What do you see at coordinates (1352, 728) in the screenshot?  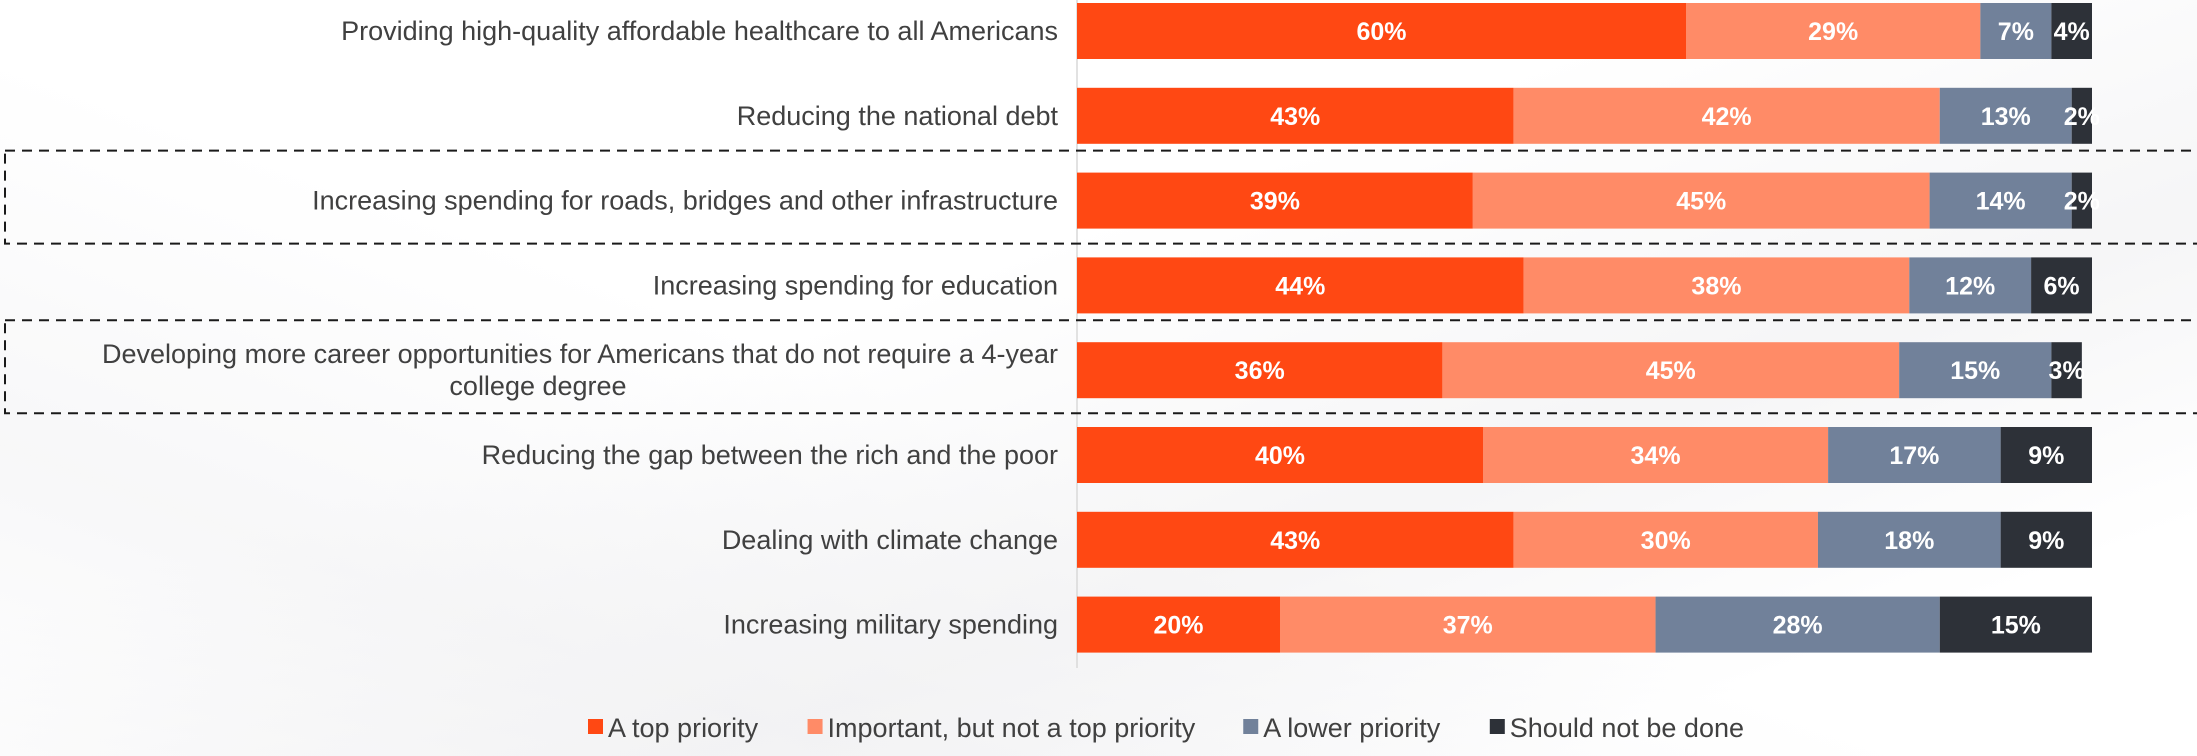 I see `legend-label: A lower priority` at bounding box center [1352, 728].